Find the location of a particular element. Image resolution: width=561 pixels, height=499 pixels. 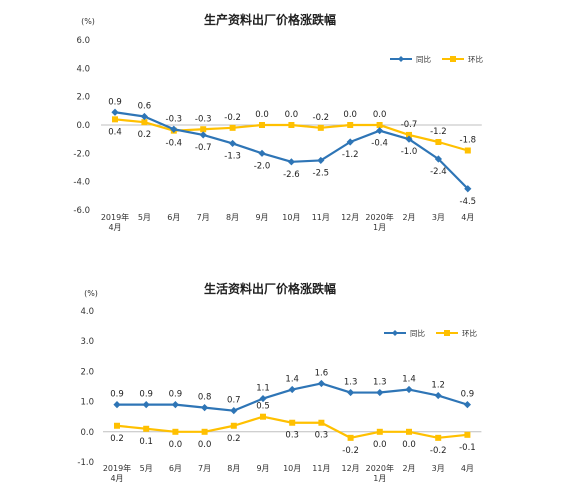

chart-2-data-label-yoy: 1.2 is located at coordinates (438, 386).